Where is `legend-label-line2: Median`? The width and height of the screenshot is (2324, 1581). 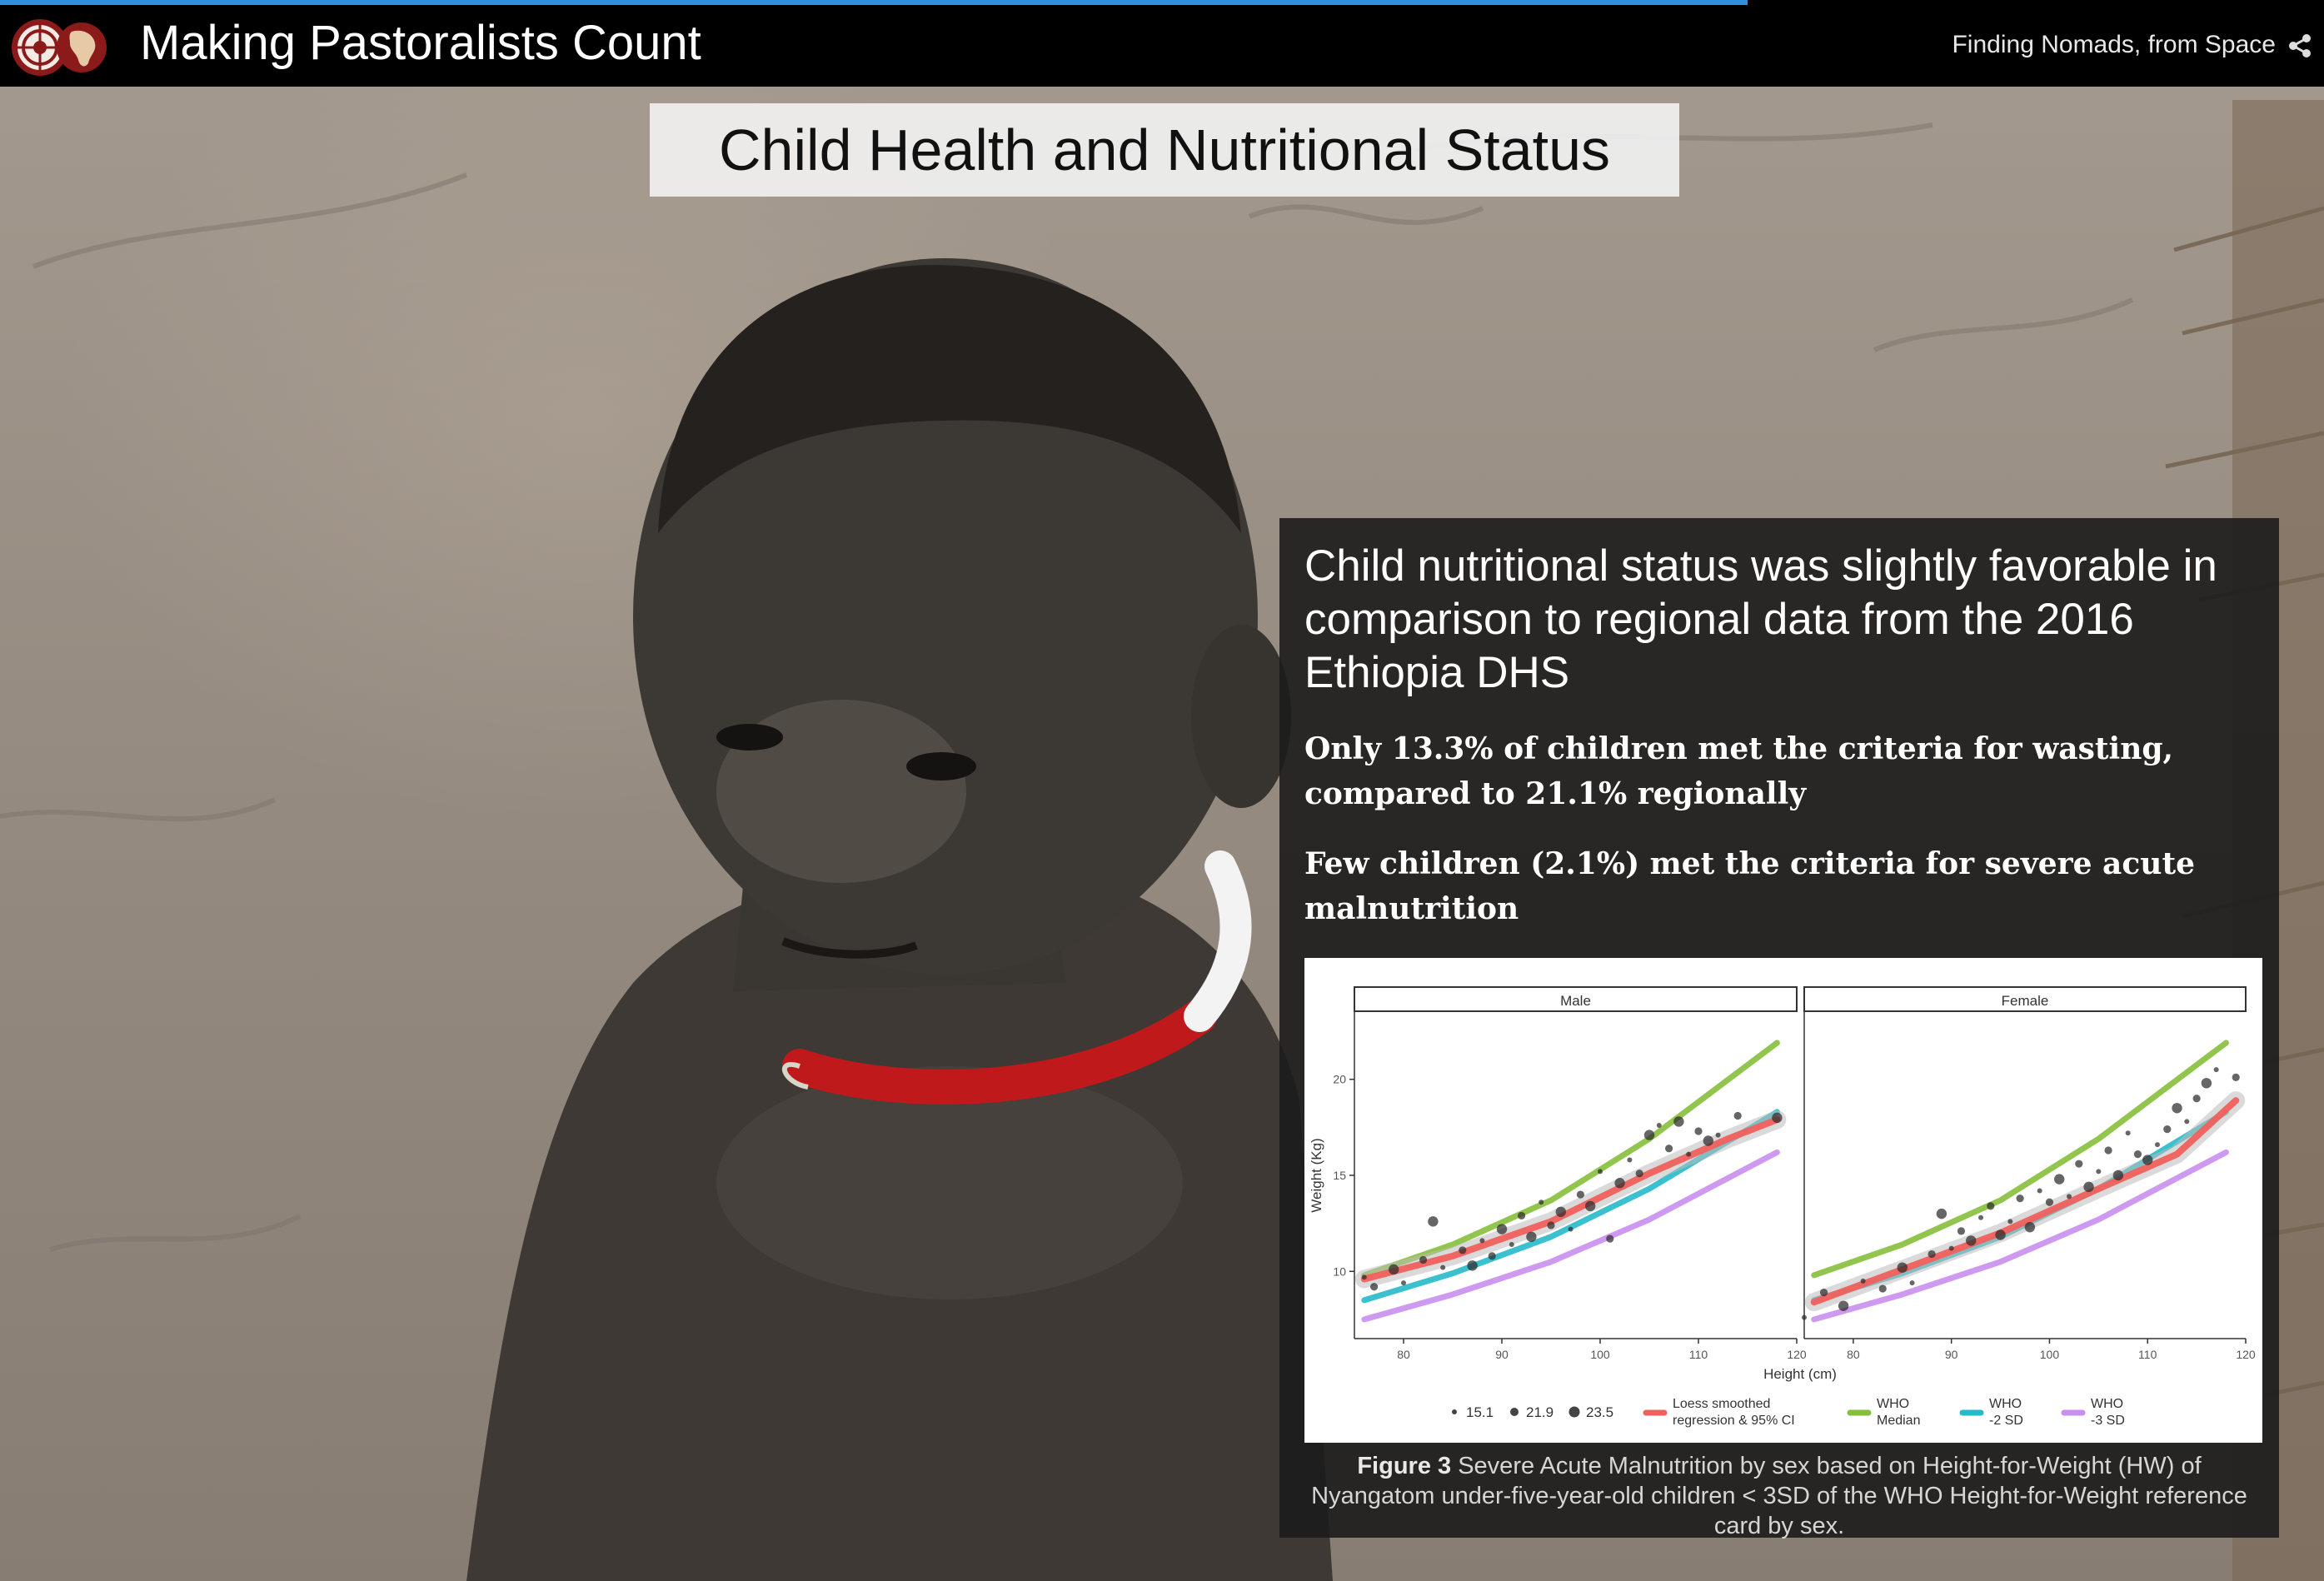 legend-label-line2: Median is located at coordinates (1898, 1421).